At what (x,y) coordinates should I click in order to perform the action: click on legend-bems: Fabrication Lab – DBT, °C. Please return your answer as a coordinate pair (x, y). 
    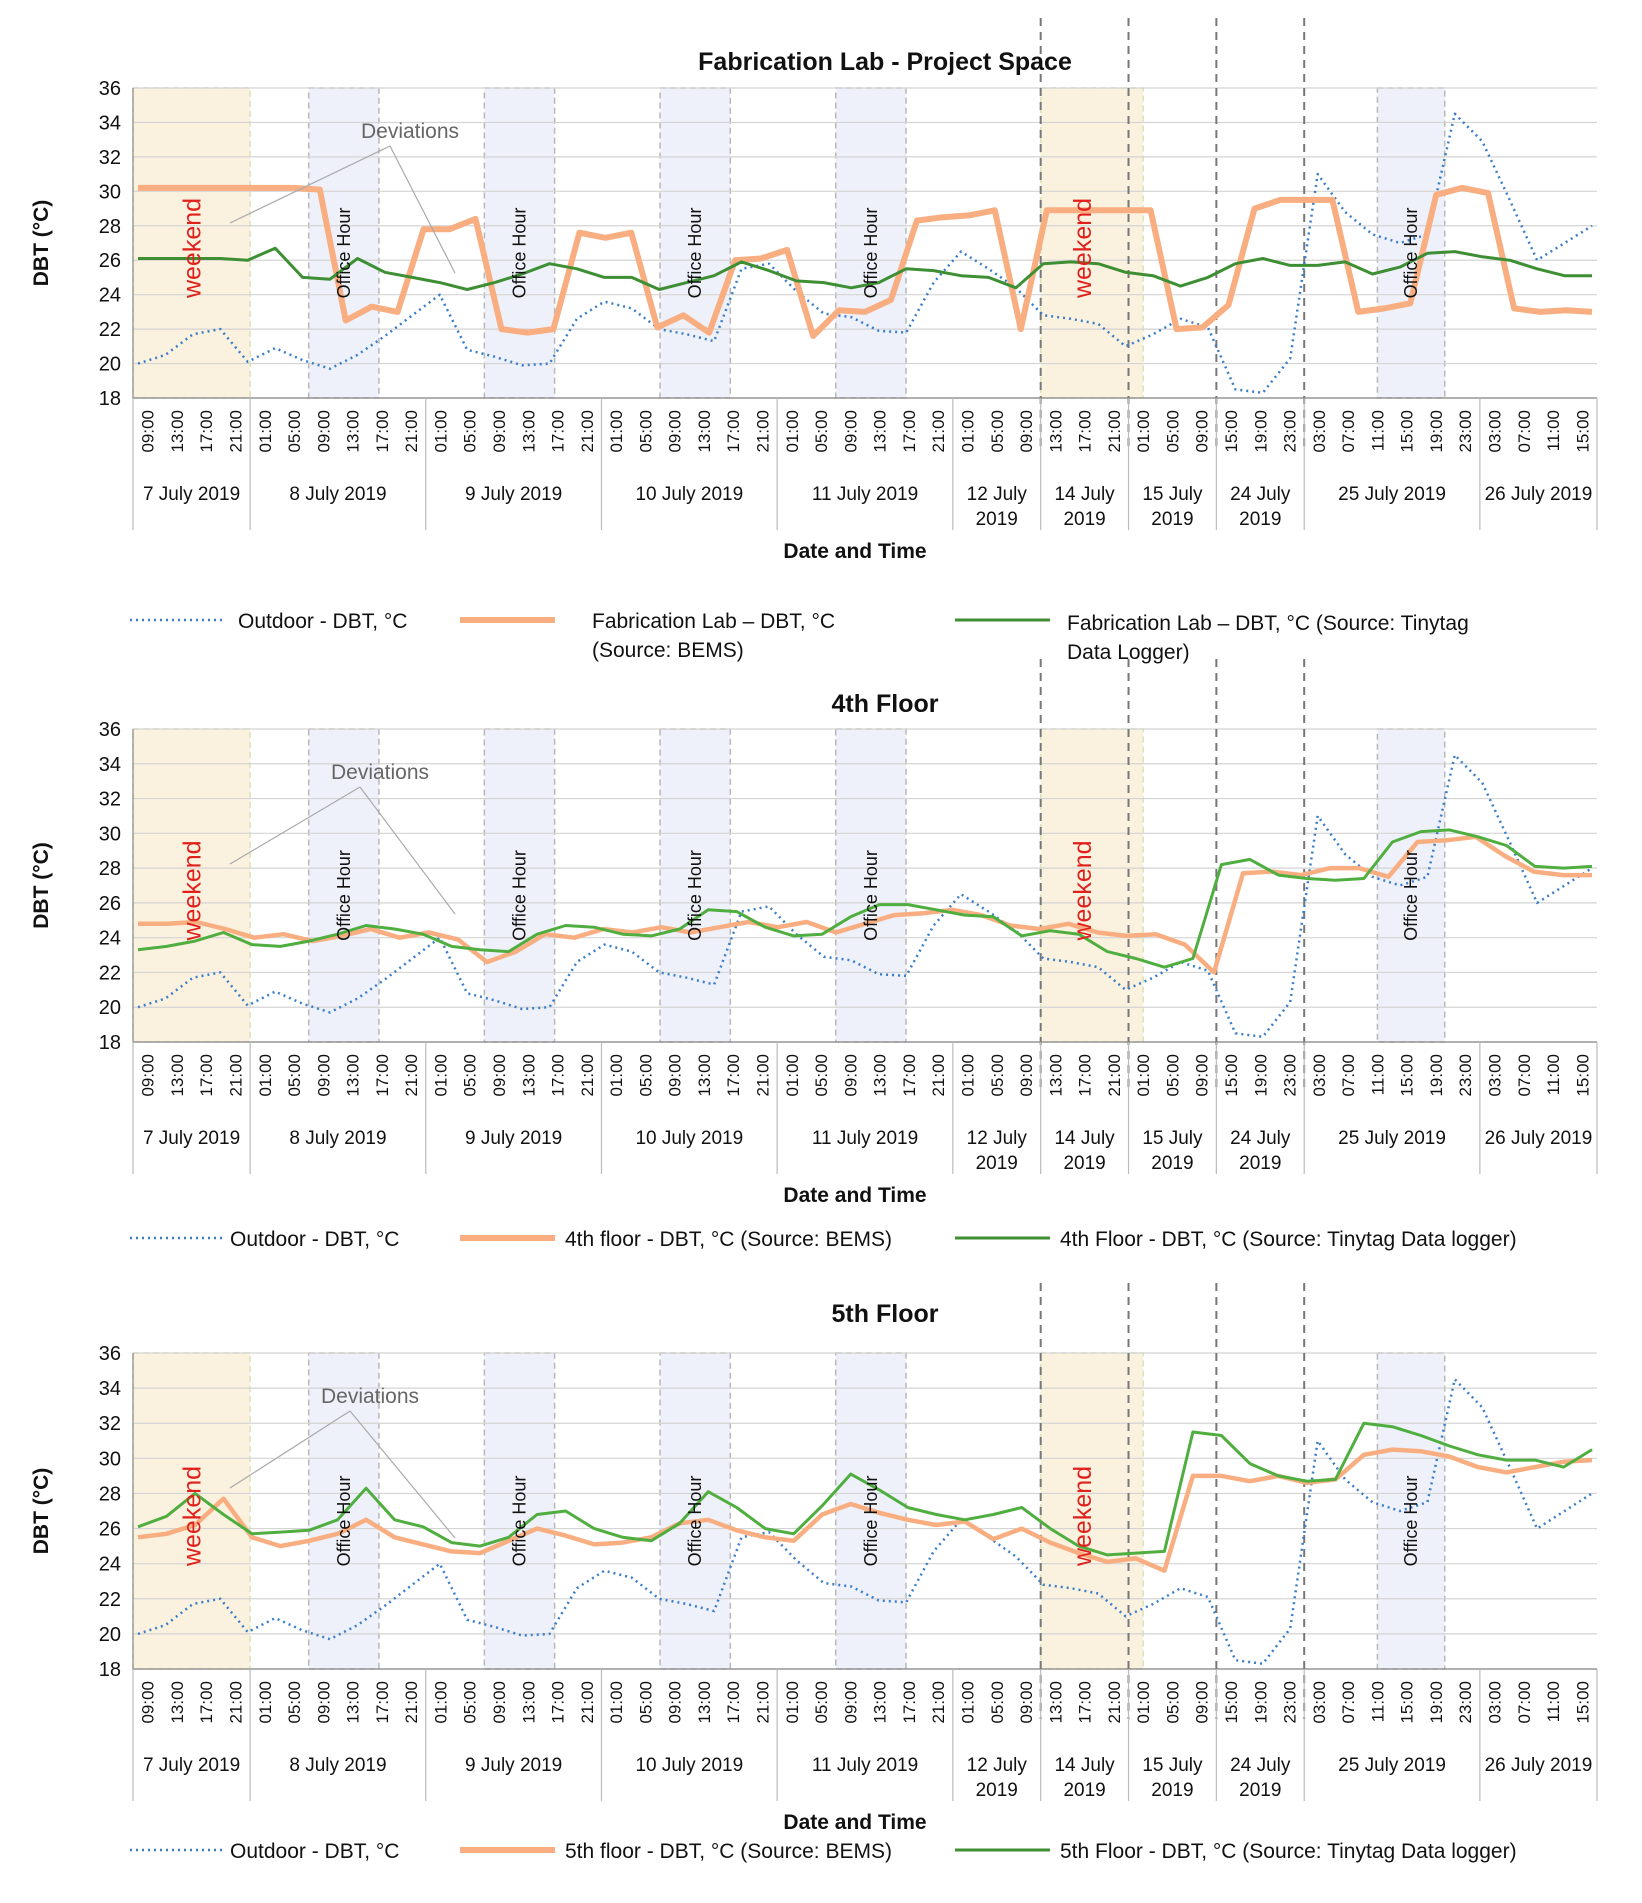
    Looking at the image, I should click on (713, 621).